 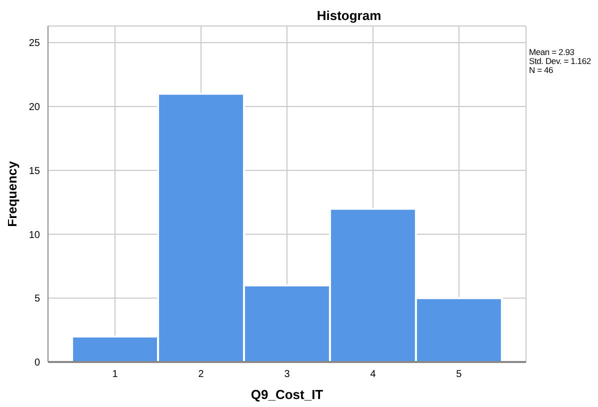 What do you see at coordinates (34, 44) in the screenshot?
I see `y-tick-label: 25` at bounding box center [34, 44].